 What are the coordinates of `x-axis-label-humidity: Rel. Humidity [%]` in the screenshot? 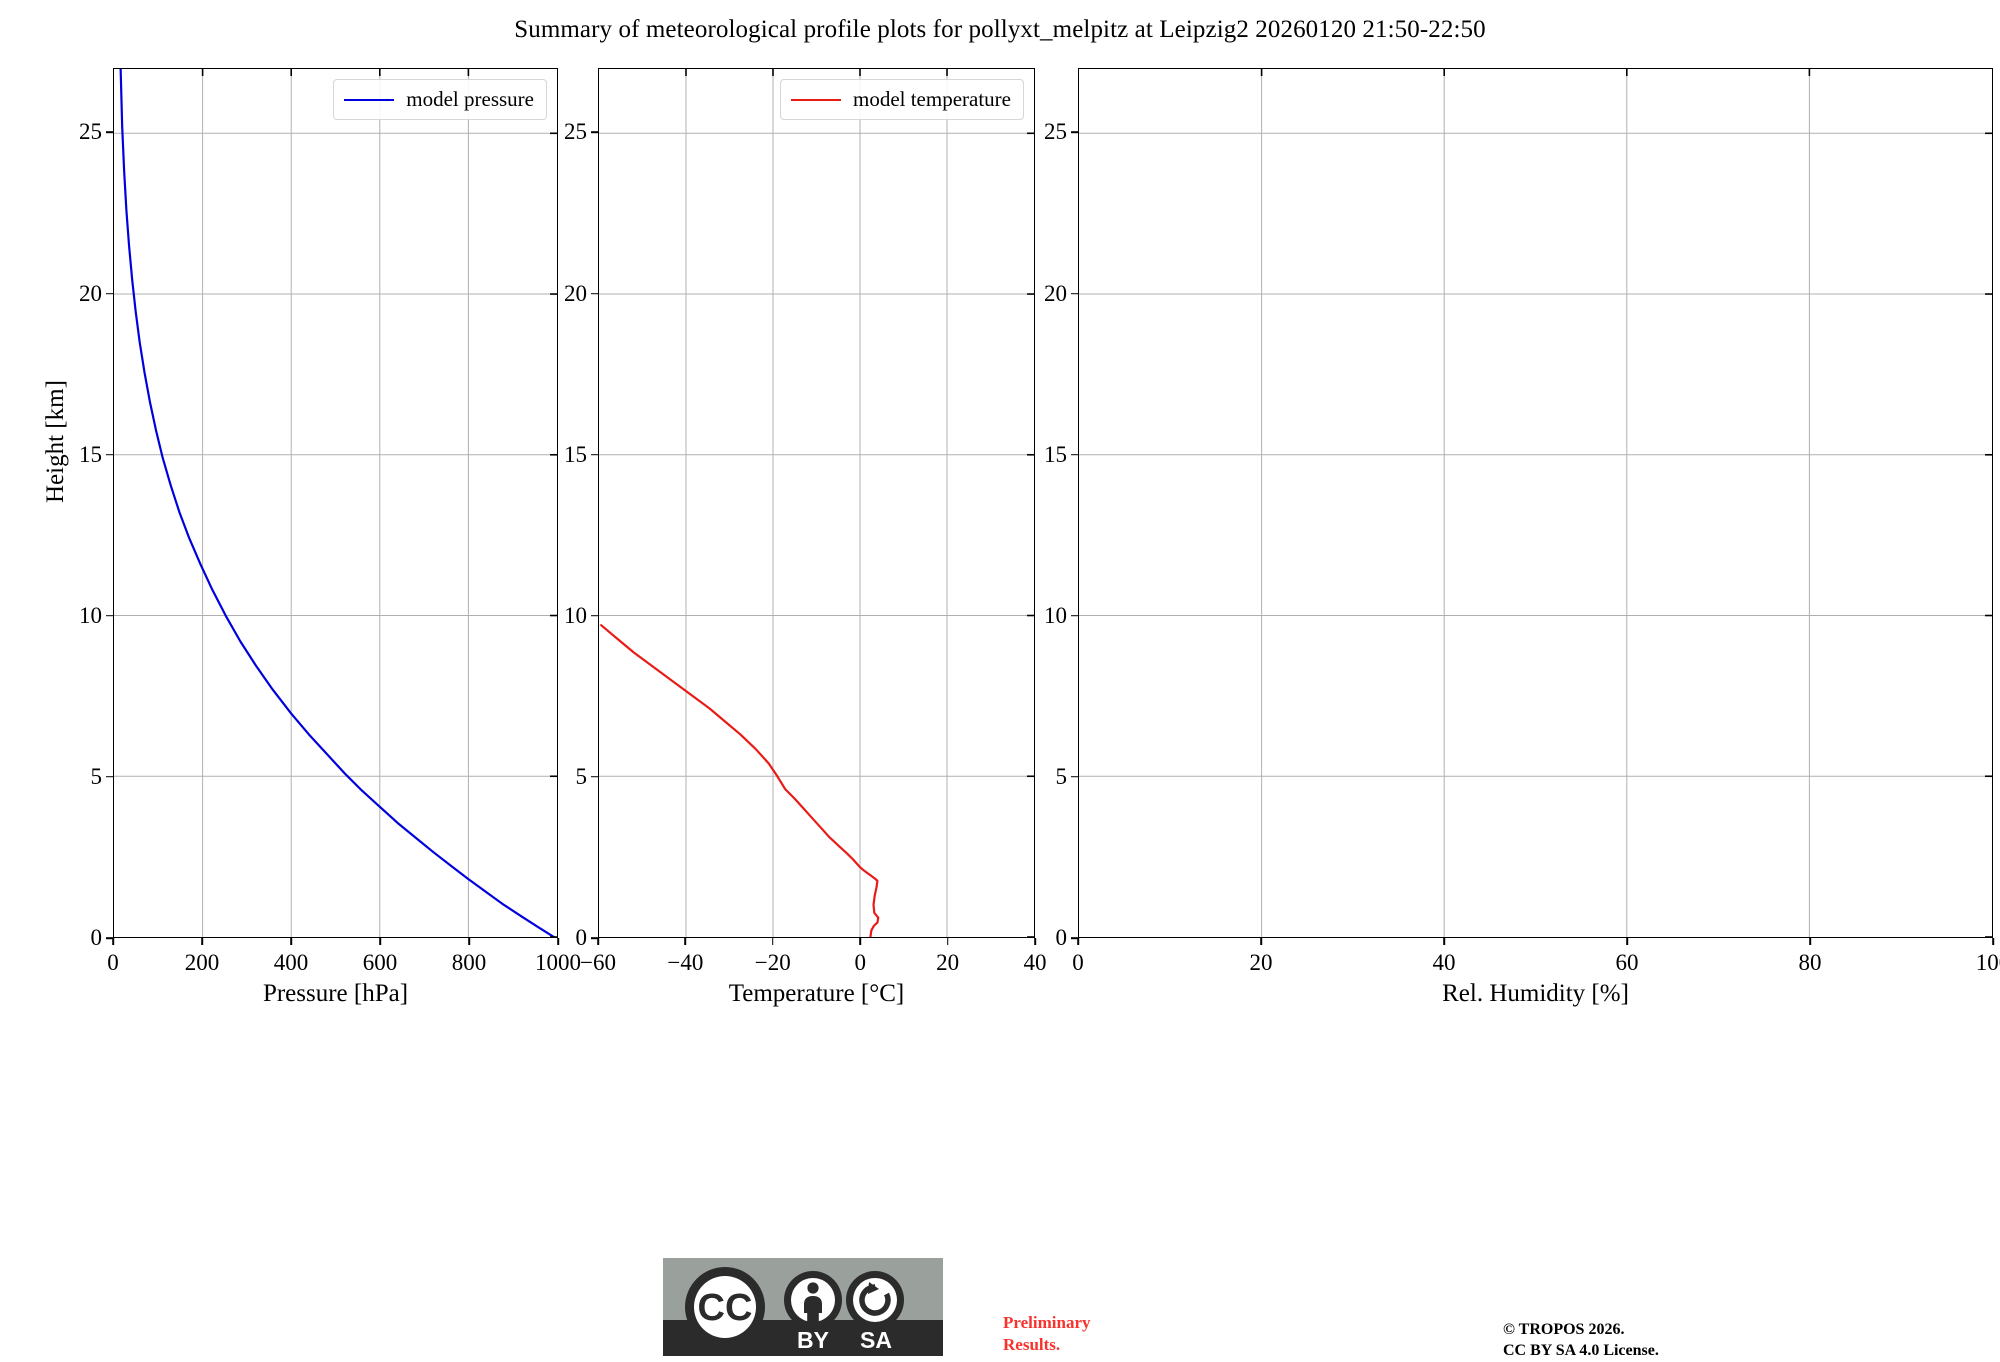 It's located at (1535, 993).